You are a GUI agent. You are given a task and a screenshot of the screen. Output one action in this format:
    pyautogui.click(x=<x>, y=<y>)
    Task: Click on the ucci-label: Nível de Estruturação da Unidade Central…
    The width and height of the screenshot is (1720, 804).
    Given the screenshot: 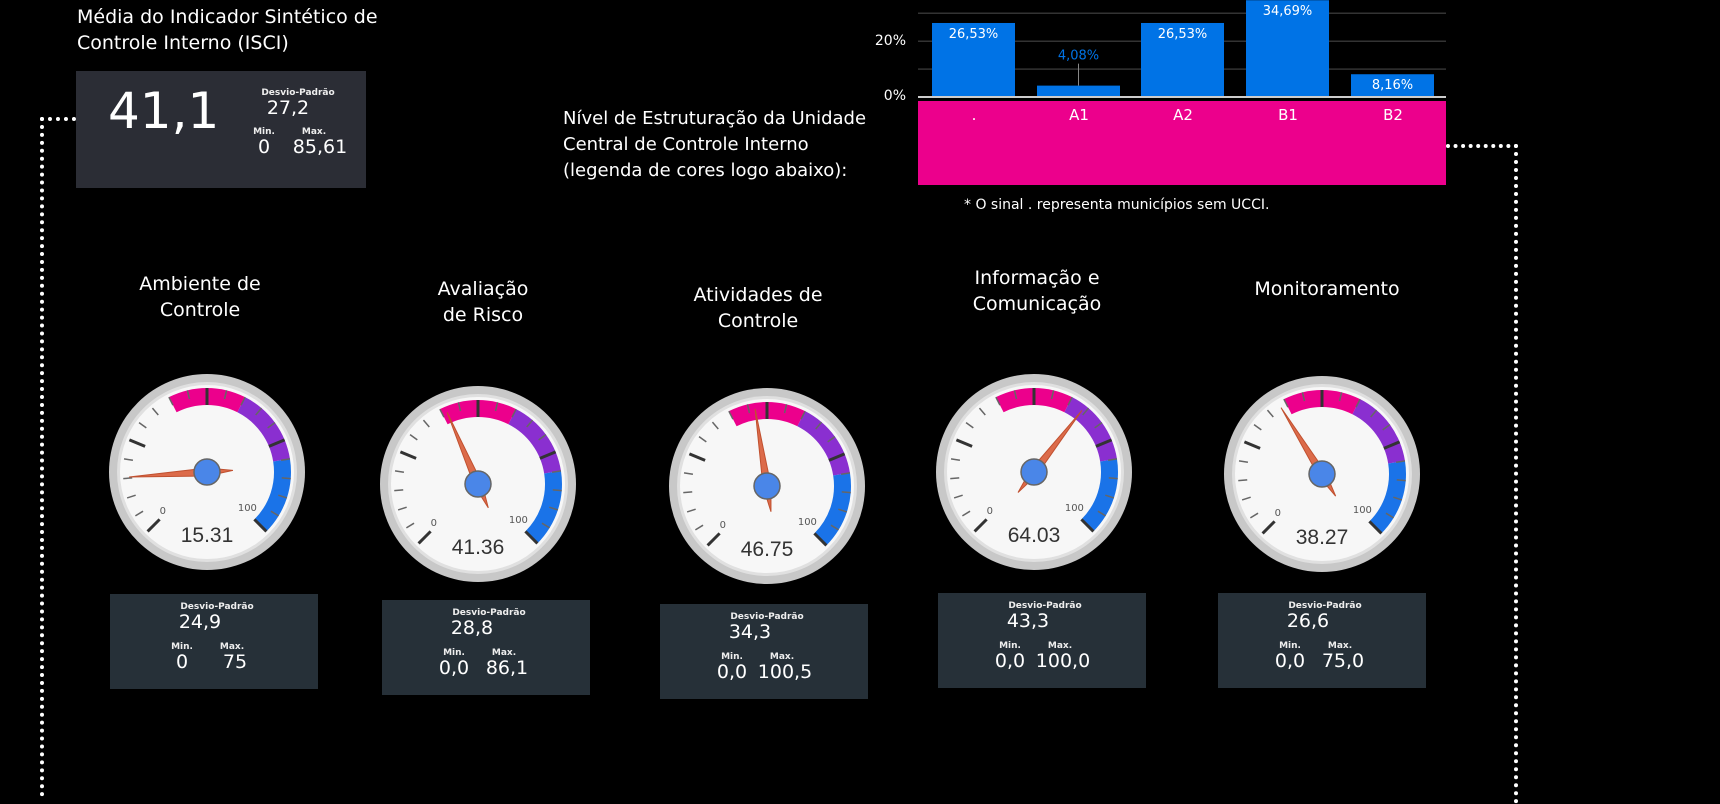 What is the action you would take?
    pyautogui.click(x=714, y=145)
    